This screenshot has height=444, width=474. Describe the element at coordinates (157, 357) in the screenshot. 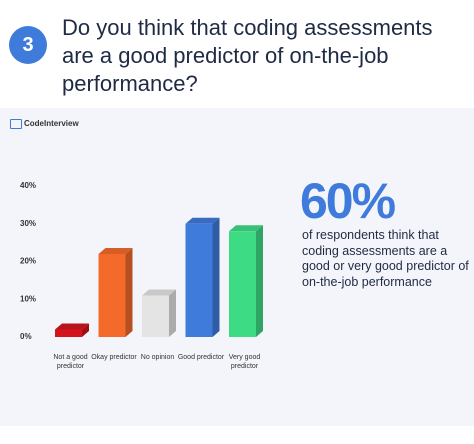

I see `x-tick-label: No opinion` at that location.